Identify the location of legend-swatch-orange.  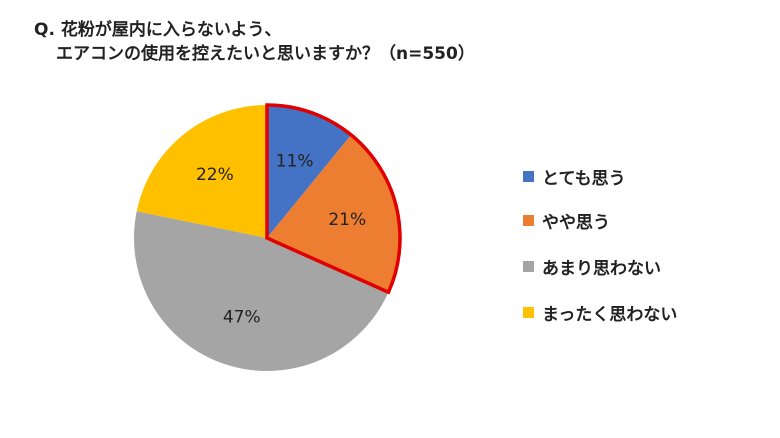
(528, 220).